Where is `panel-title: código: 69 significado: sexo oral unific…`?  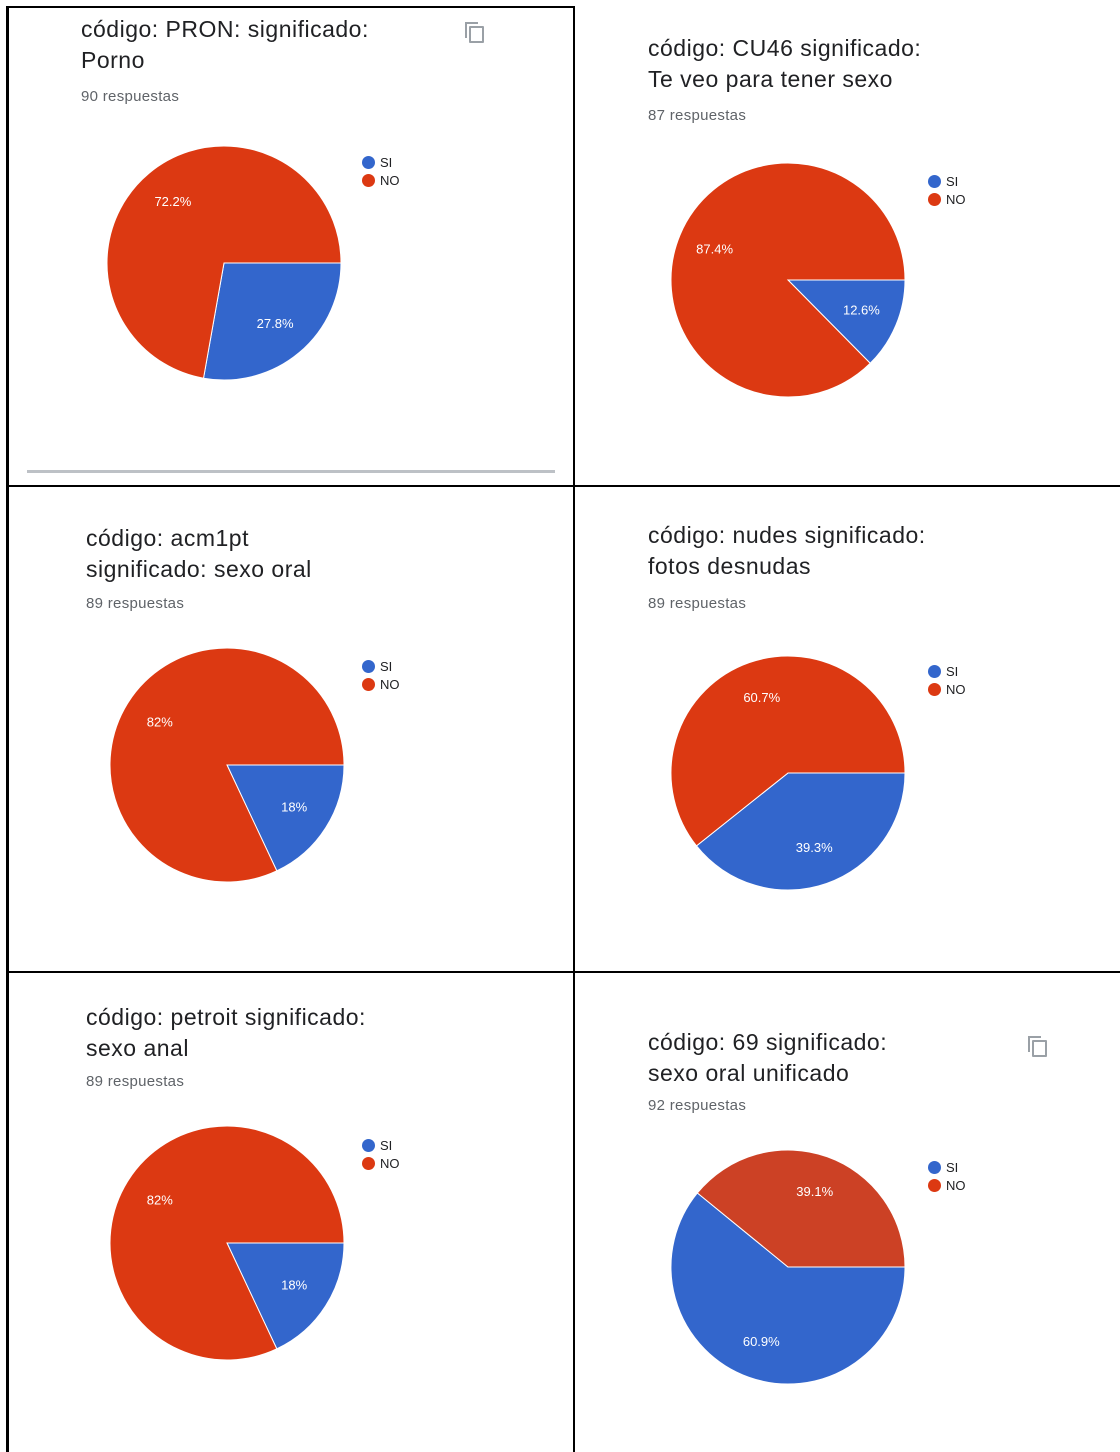 panel-title: código: 69 significado: sexo oral unific… is located at coordinates (768, 1057).